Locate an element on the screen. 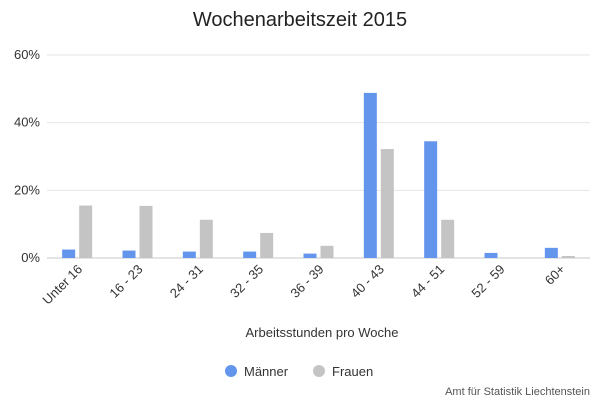 Image resolution: width=600 pixels, height=400 pixels. legend: Männer Frauen is located at coordinates (299, 371).